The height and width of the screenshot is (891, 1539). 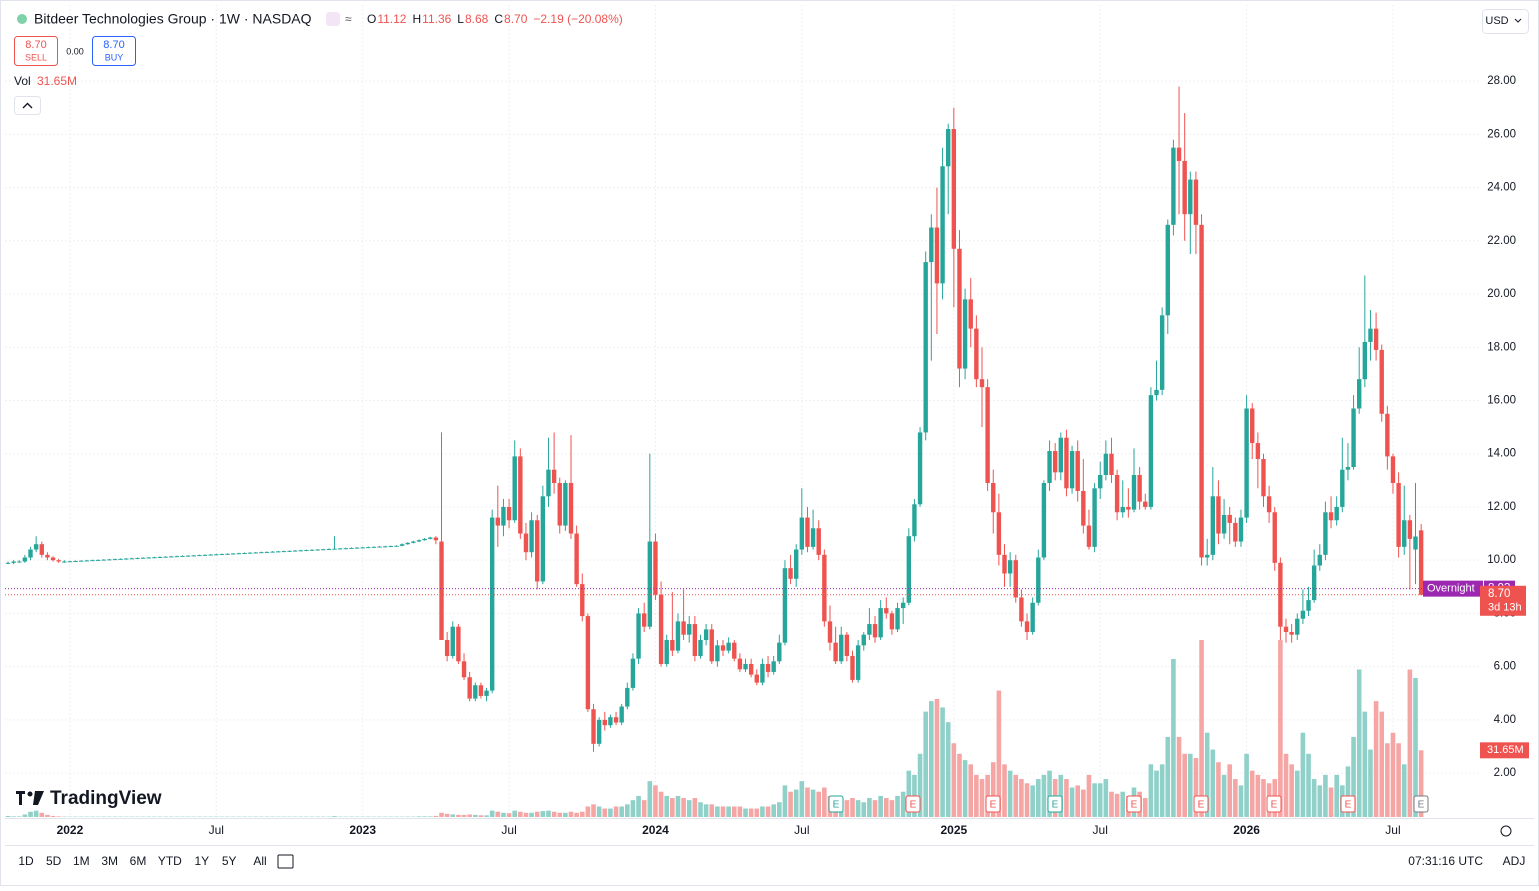 What do you see at coordinates (54, 861) in the screenshot?
I see `period-button: 5D` at bounding box center [54, 861].